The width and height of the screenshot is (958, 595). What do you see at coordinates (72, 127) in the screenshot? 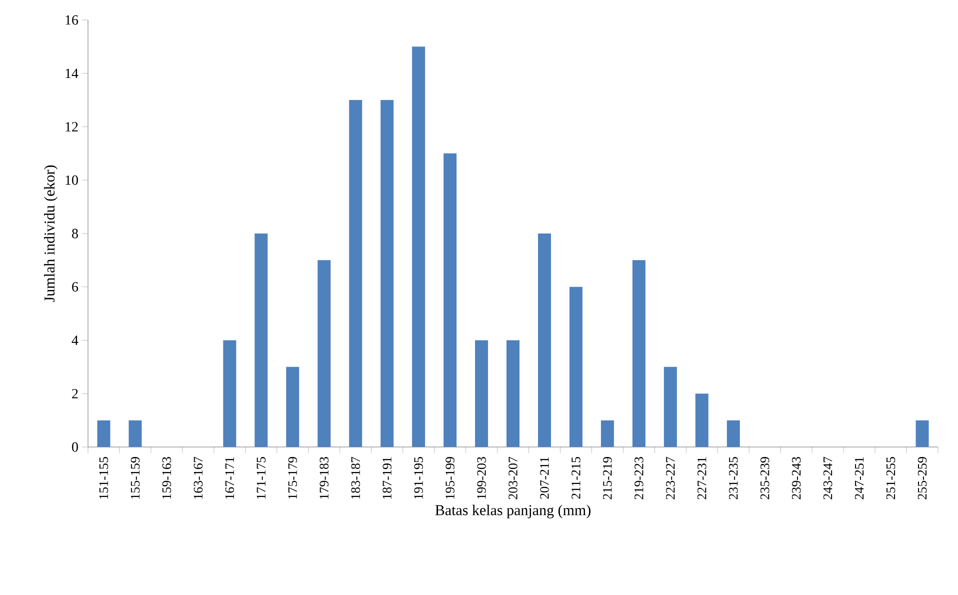
I see `y-tick-label: 12` at bounding box center [72, 127].